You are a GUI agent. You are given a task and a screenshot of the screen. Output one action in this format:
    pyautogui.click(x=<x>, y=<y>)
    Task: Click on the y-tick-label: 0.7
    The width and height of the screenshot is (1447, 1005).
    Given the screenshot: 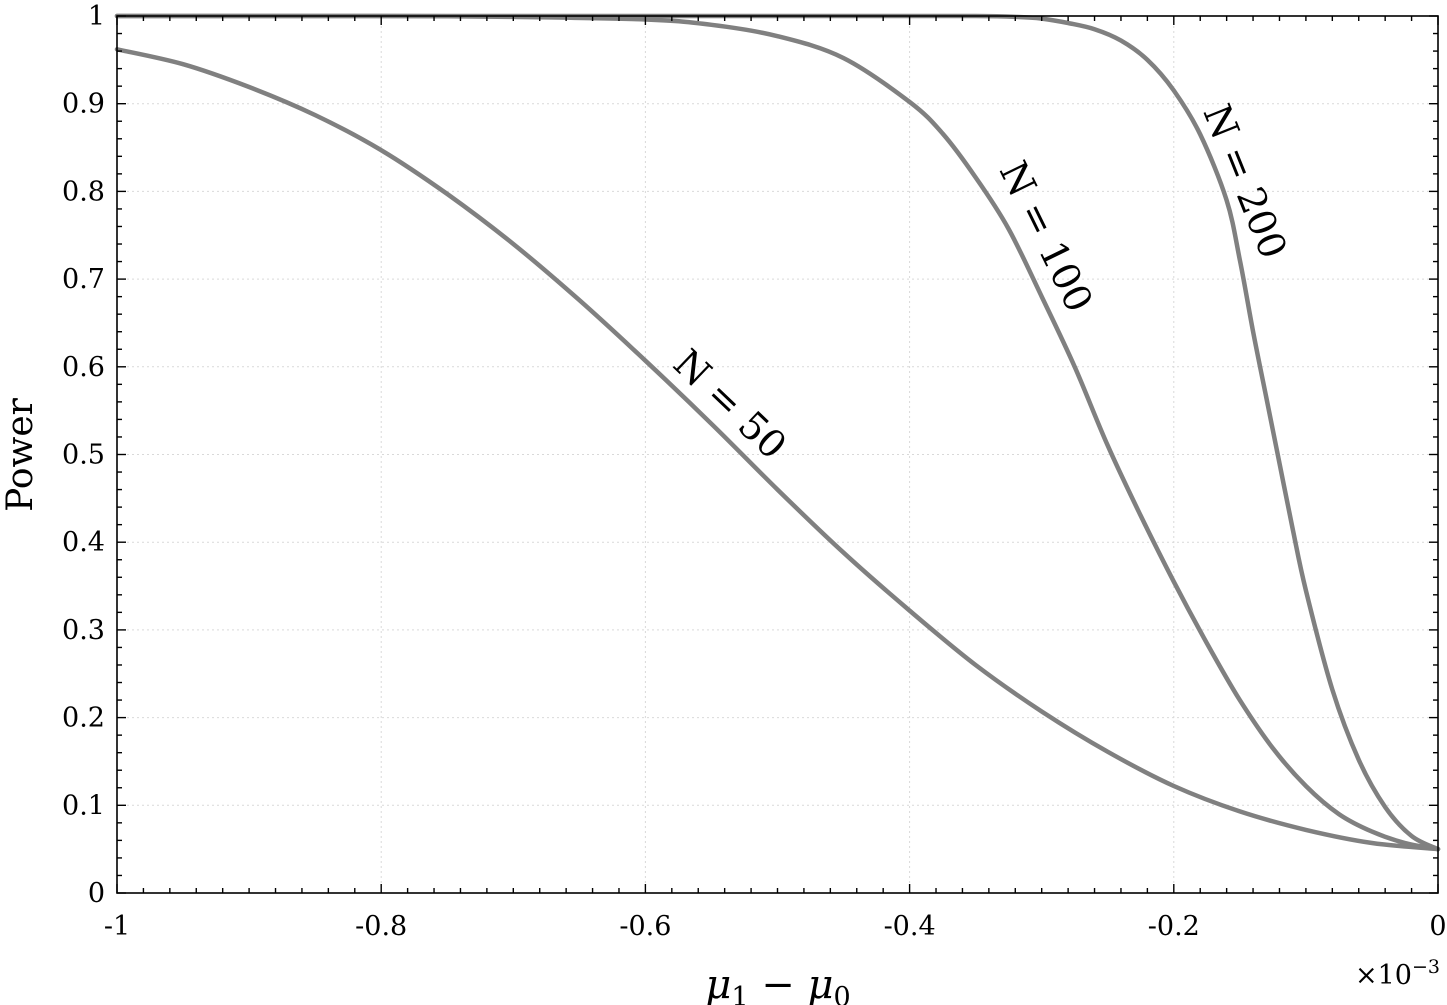 What is the action you would take?
    pyautogui.click(x=83, y=279)
    